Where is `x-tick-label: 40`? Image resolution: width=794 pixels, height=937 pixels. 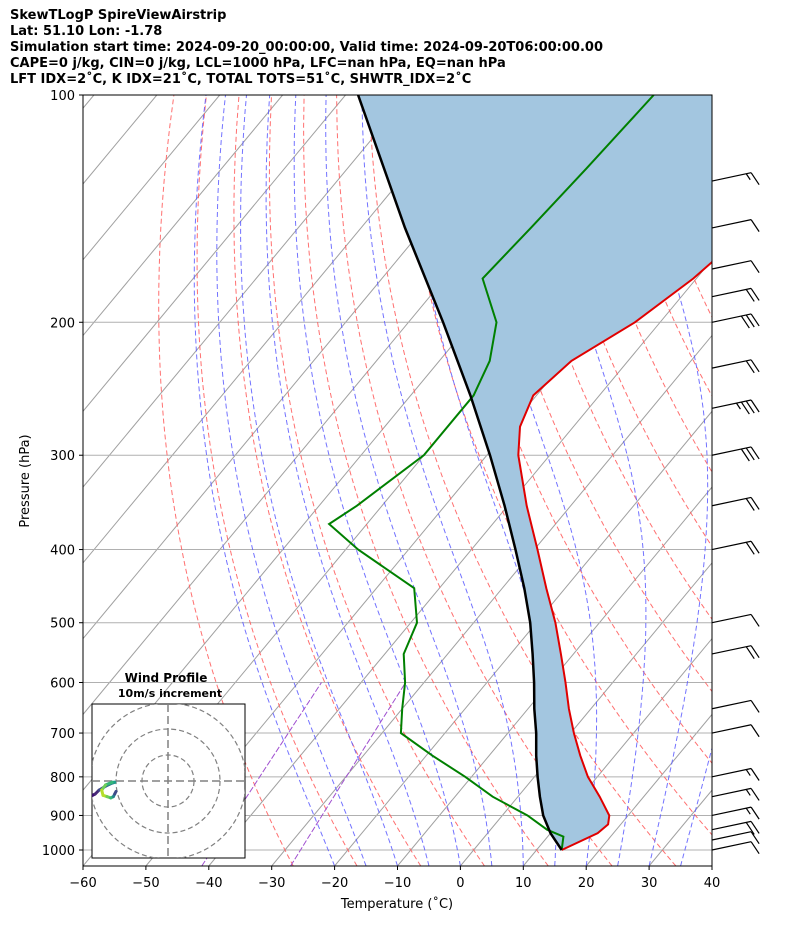 x-tick-label: 40 is located at coordinates (712, 883).